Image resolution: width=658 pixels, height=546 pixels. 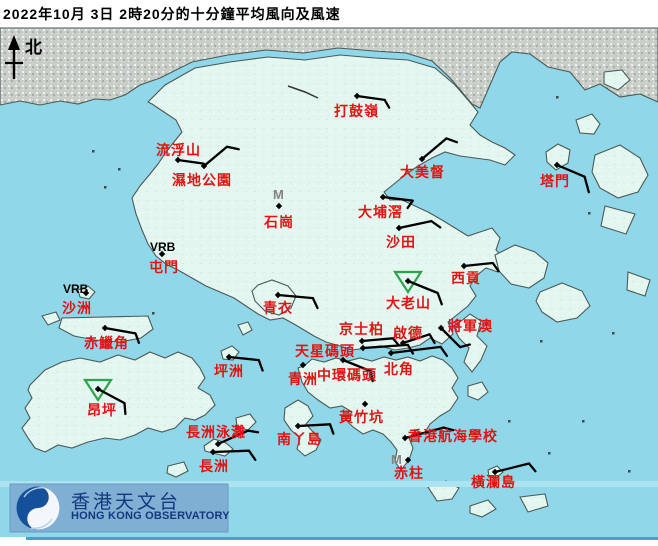 I want to click on station-tates-cairn: 大老山, so click(x=414, y=290).